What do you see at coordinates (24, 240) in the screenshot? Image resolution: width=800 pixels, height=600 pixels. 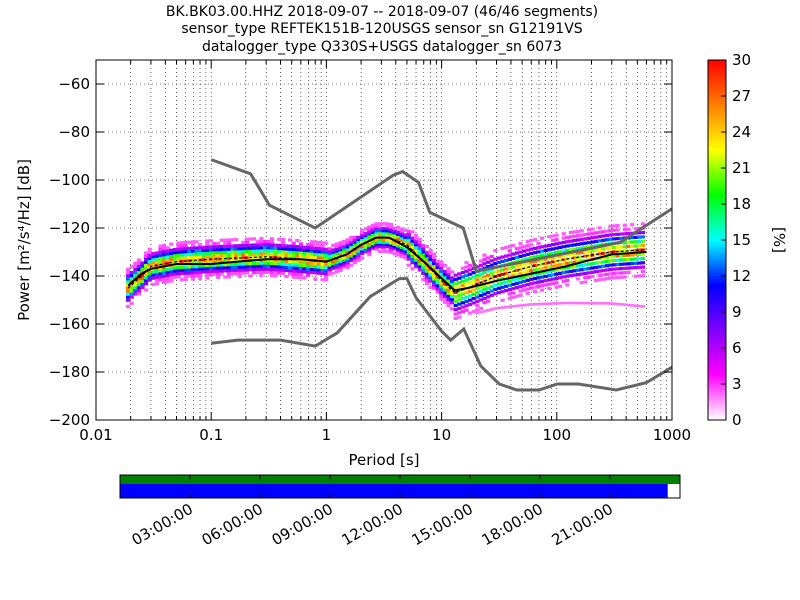 I see `y-axis-label: Power [m²/s⁴/Hz] [dB]` at bounding box center [24, 240].